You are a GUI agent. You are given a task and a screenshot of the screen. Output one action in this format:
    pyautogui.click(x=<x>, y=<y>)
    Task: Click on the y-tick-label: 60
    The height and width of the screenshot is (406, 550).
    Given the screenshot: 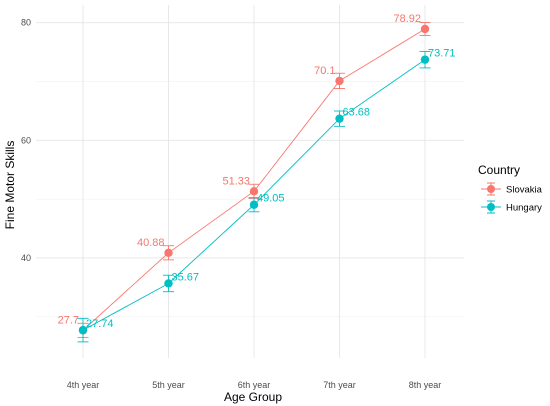 What is the action you would take?
    pyautogui.click(x=26, y=140)
    